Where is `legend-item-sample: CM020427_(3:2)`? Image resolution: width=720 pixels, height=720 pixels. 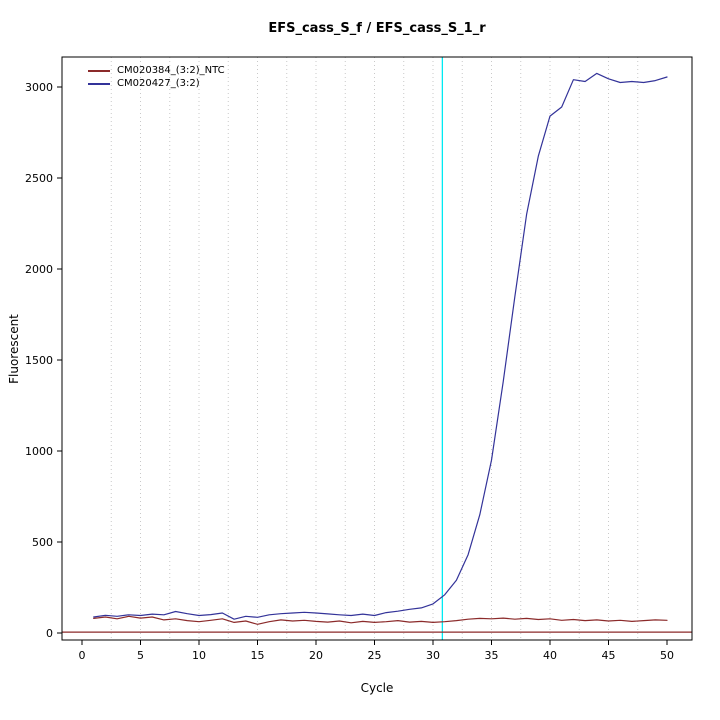
legend-item-sample: CM020427_(3:2) is located at coordinates (156, 83).